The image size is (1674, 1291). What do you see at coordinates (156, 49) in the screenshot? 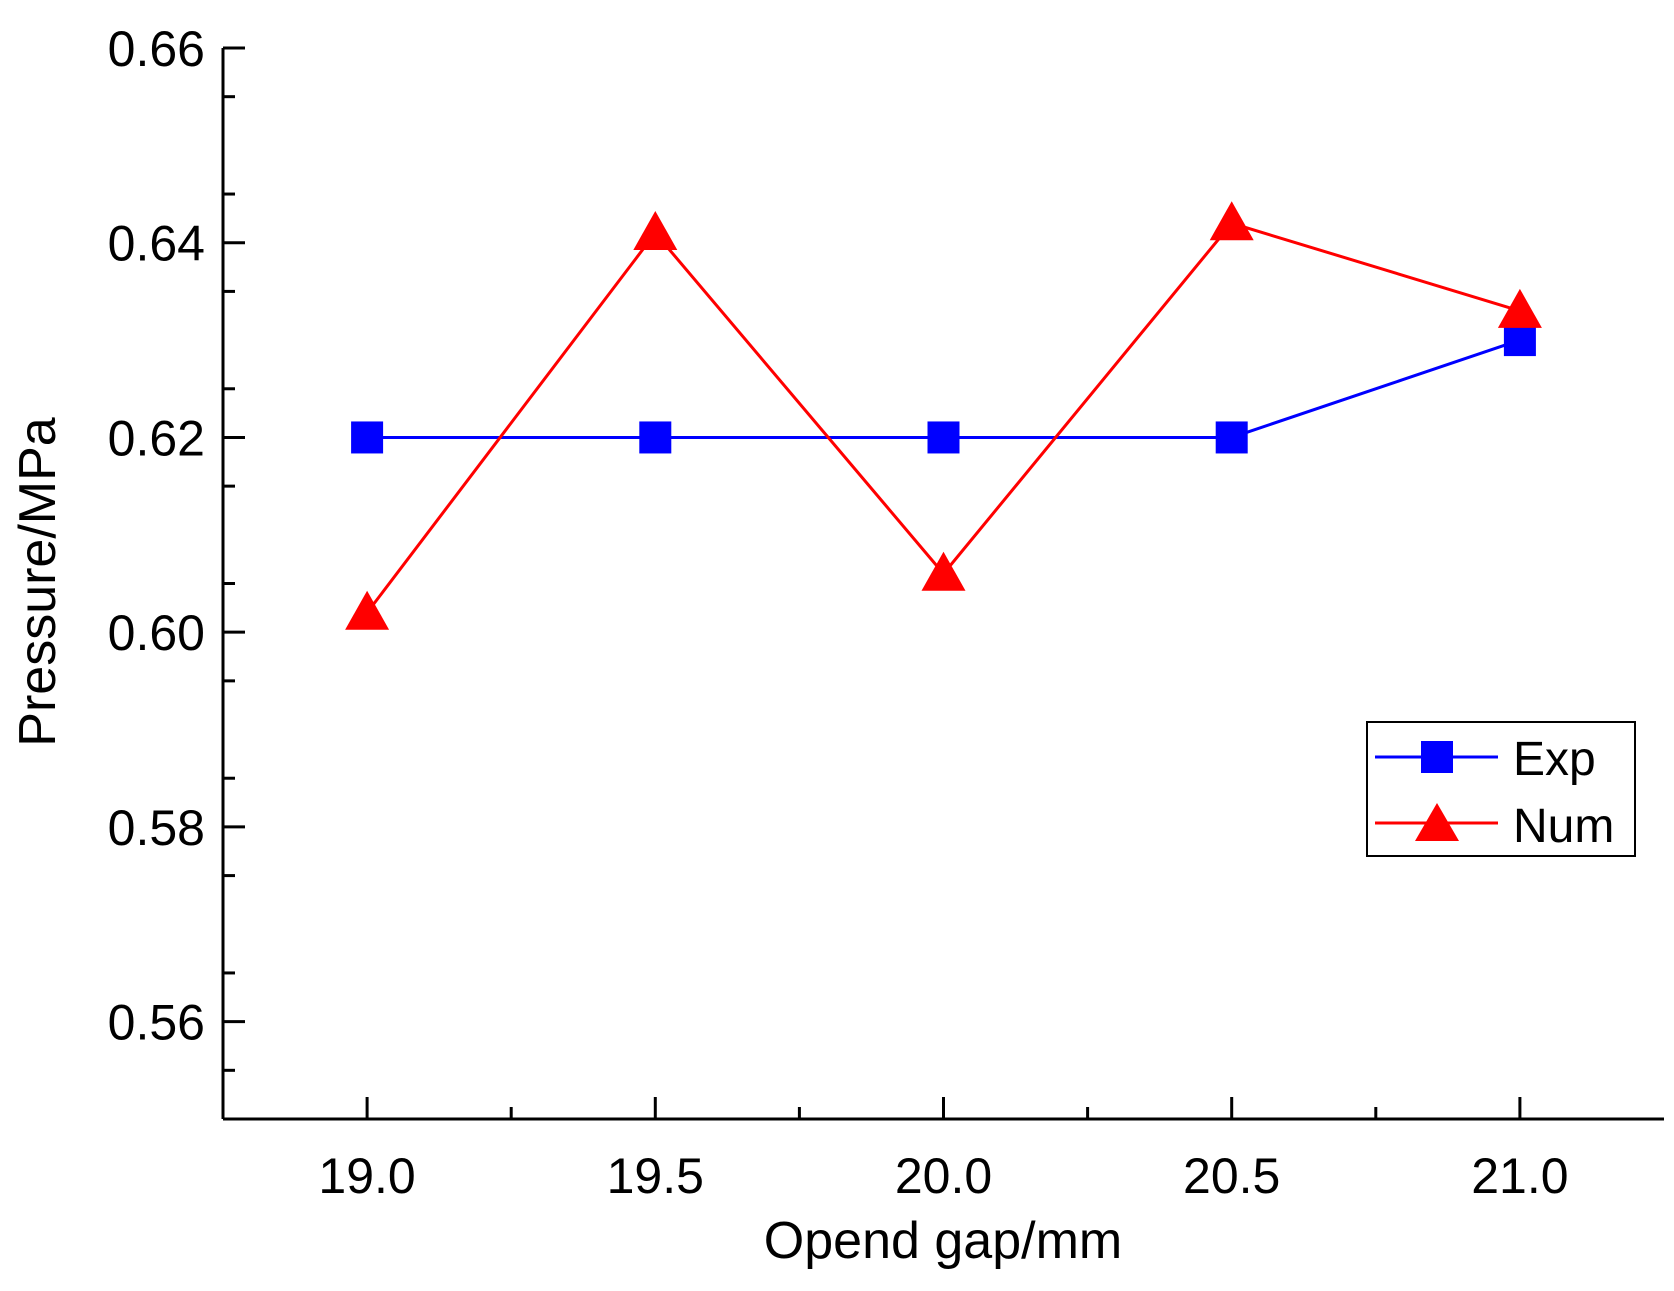
I see `y-tick-label: 0.66` at bounding box center [156, 49].